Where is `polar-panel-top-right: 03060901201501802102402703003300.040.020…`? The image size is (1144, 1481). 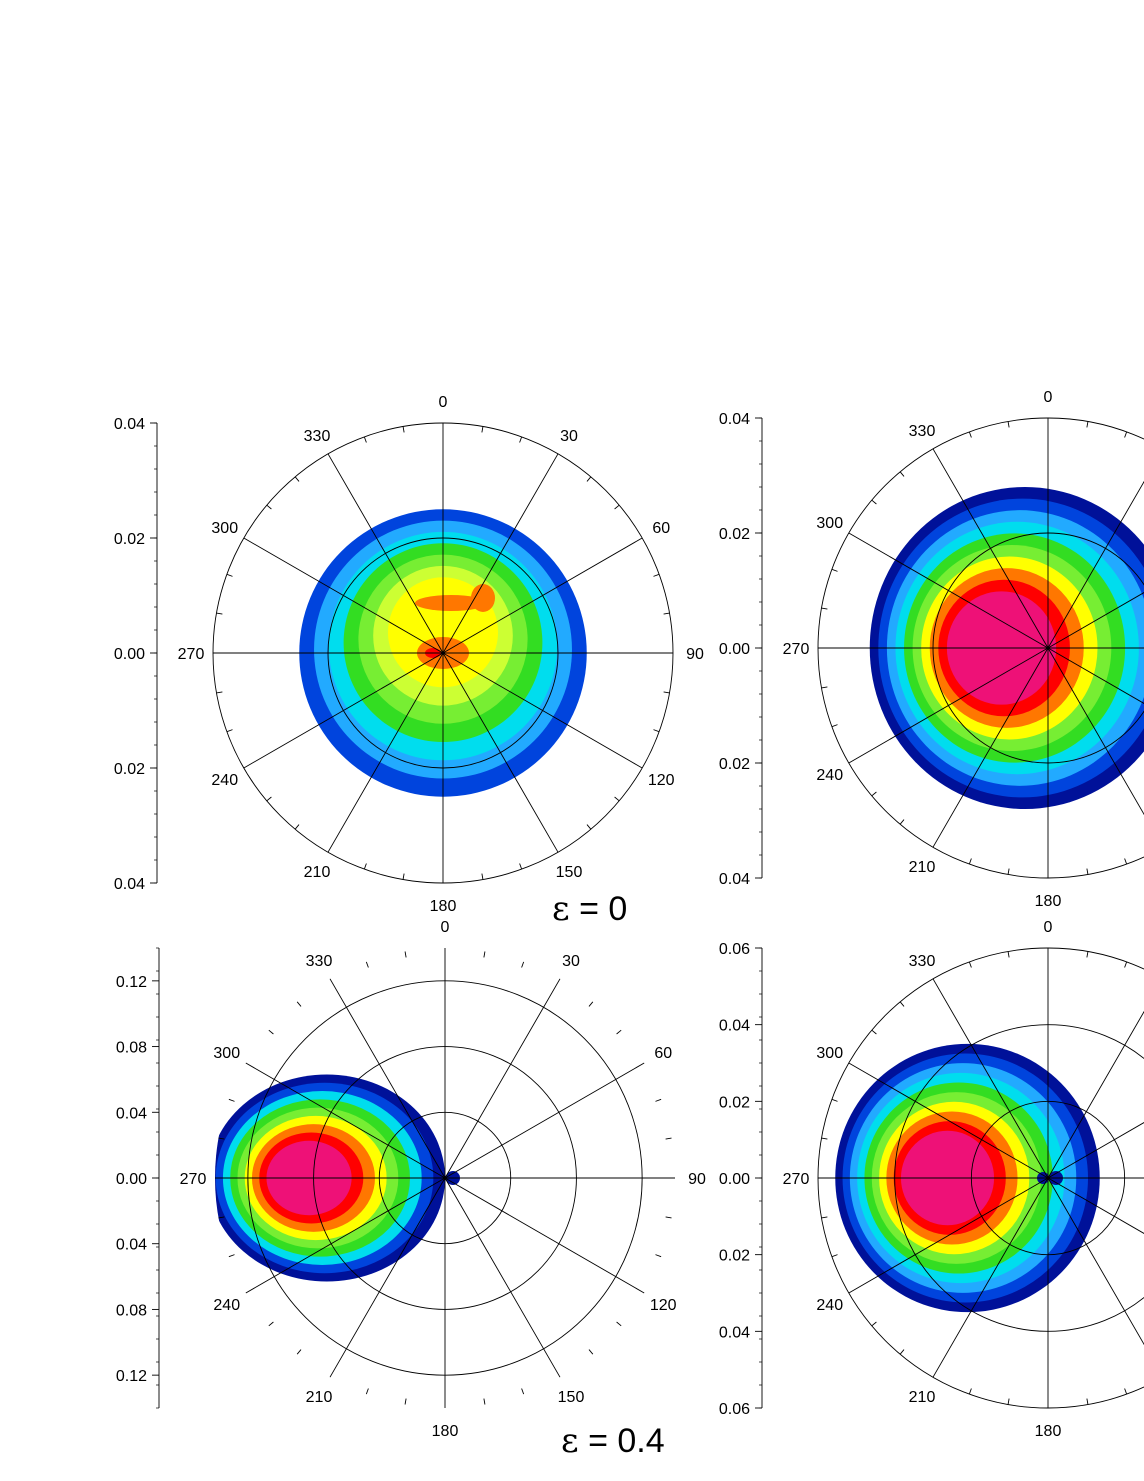 polar-panel-top-right: 03060901201501802102402703003300.040.020… is located at coordinates (931, 649).